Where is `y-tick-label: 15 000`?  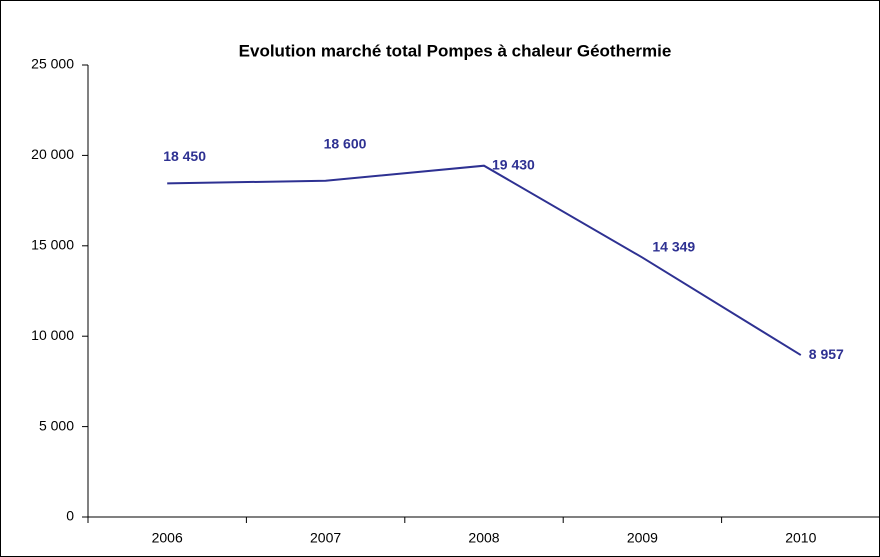 y-tick-label: 15 000 is located at coordinates (52, 245).